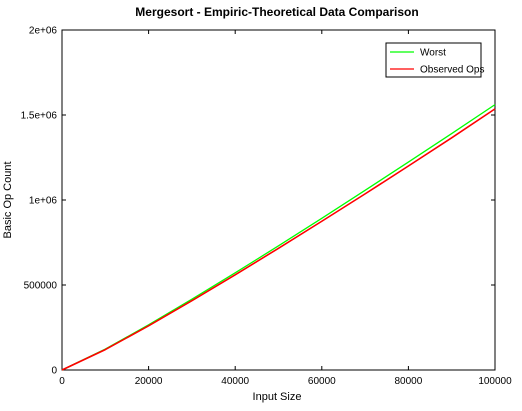 This screenshot has width=522, height=411. I want to click on x-axis-label: Input Size, so click(277, 397).